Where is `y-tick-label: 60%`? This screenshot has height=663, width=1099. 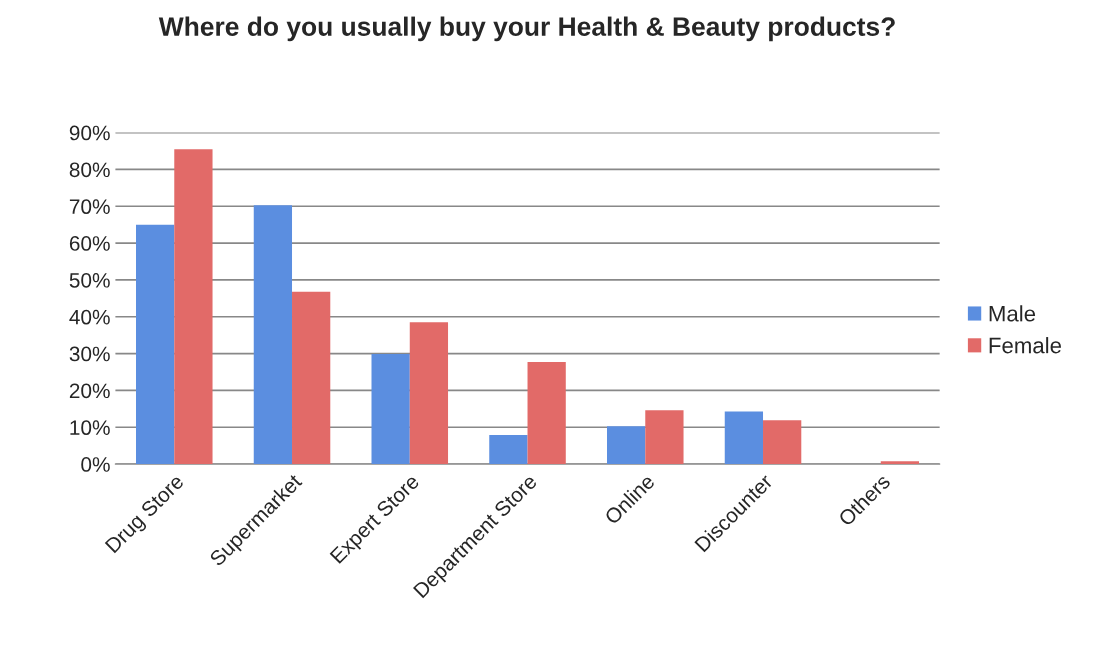 y-tick-label: 60% is located at coordinates (89, 243).